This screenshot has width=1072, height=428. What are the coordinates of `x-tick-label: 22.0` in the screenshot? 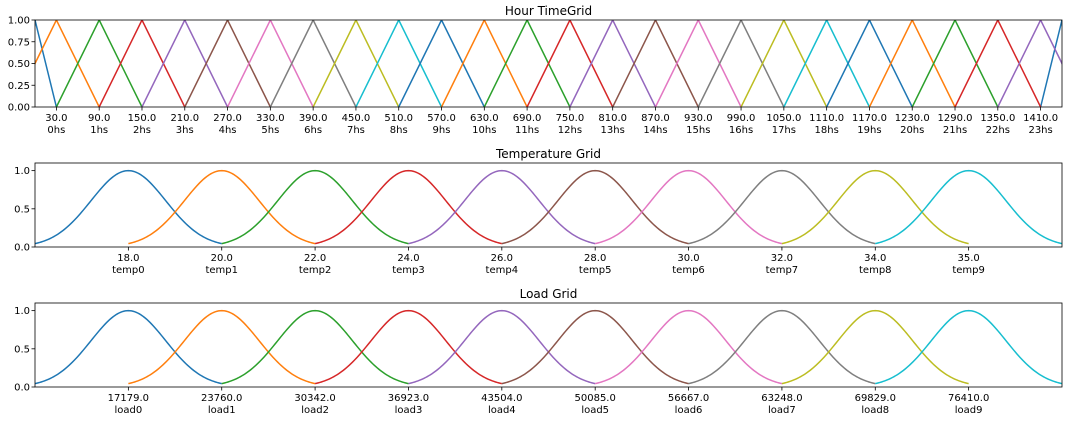 It's located at (315, 258).